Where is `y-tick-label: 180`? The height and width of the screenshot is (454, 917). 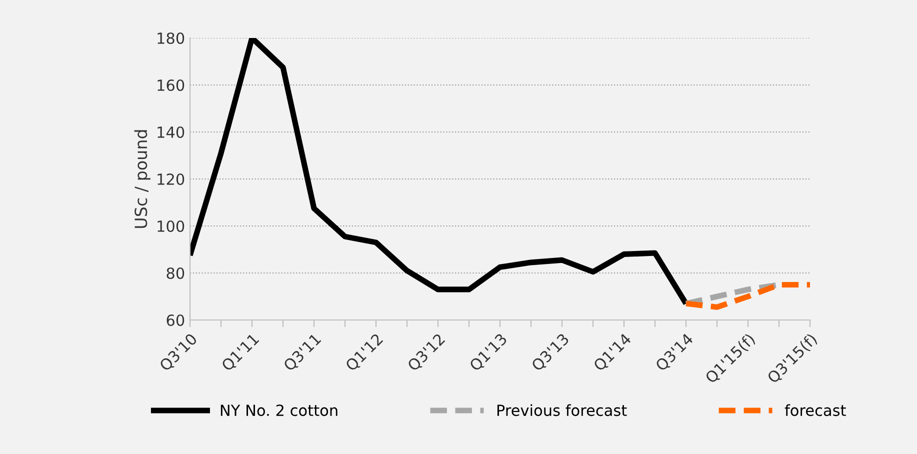 y-tick-label: 180 is located at coordinates (171, 38).